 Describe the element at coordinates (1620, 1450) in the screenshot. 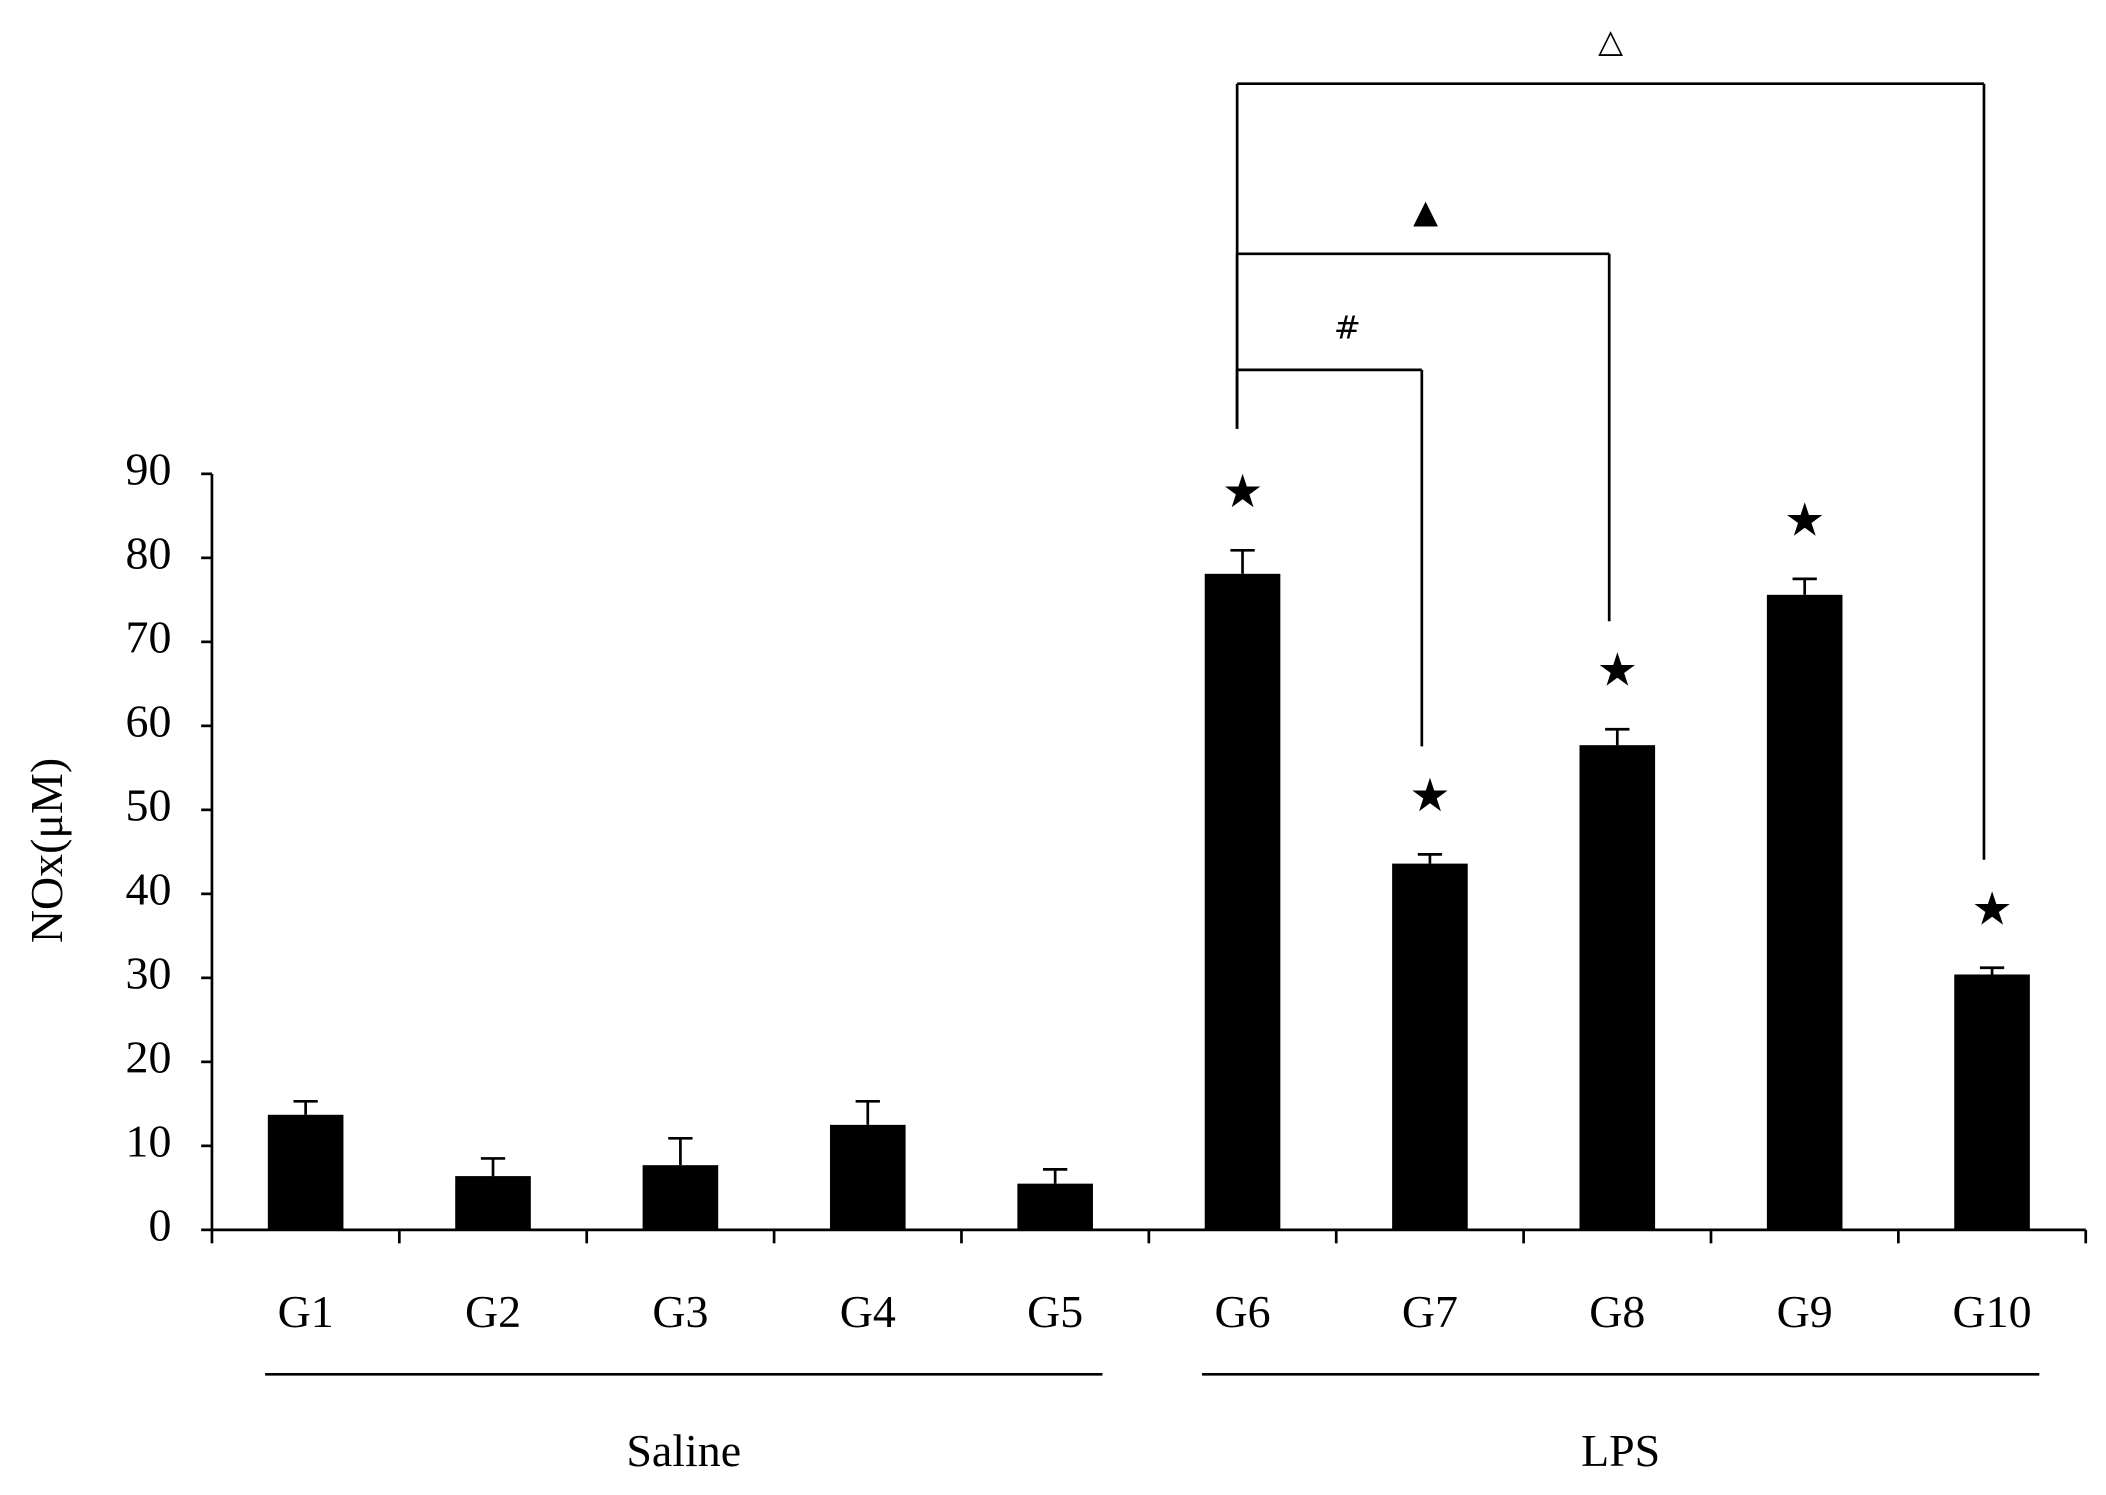

I see `group-label: LPS` at that location.